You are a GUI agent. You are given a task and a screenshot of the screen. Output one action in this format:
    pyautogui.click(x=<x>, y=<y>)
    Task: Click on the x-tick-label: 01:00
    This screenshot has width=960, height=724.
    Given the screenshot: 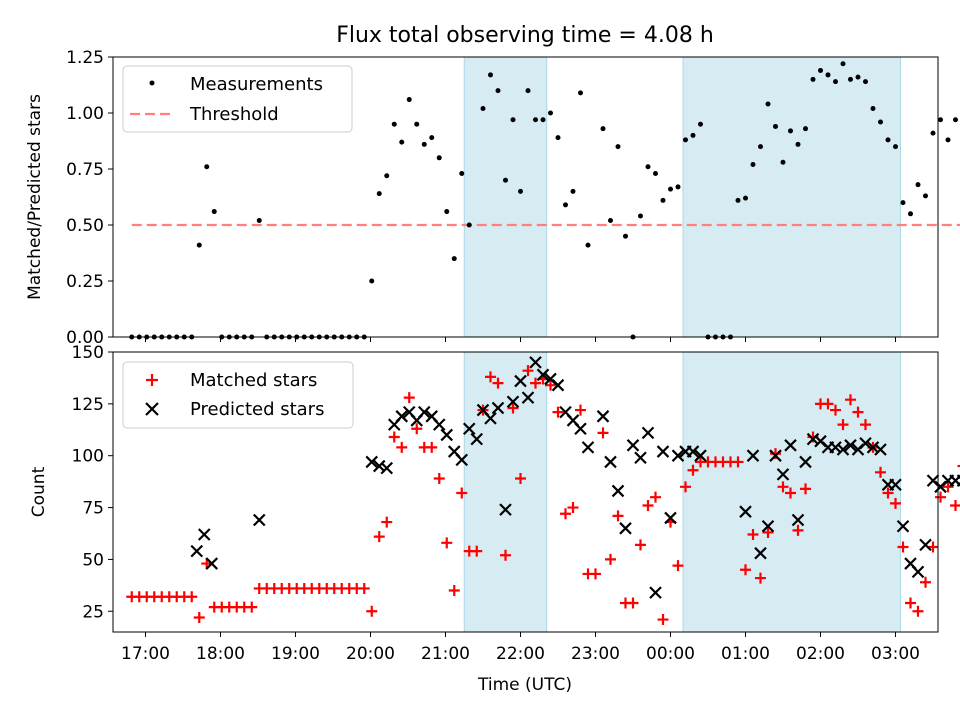 What is the action you would take?
    pyautogui.click(x=745, y=654)
    